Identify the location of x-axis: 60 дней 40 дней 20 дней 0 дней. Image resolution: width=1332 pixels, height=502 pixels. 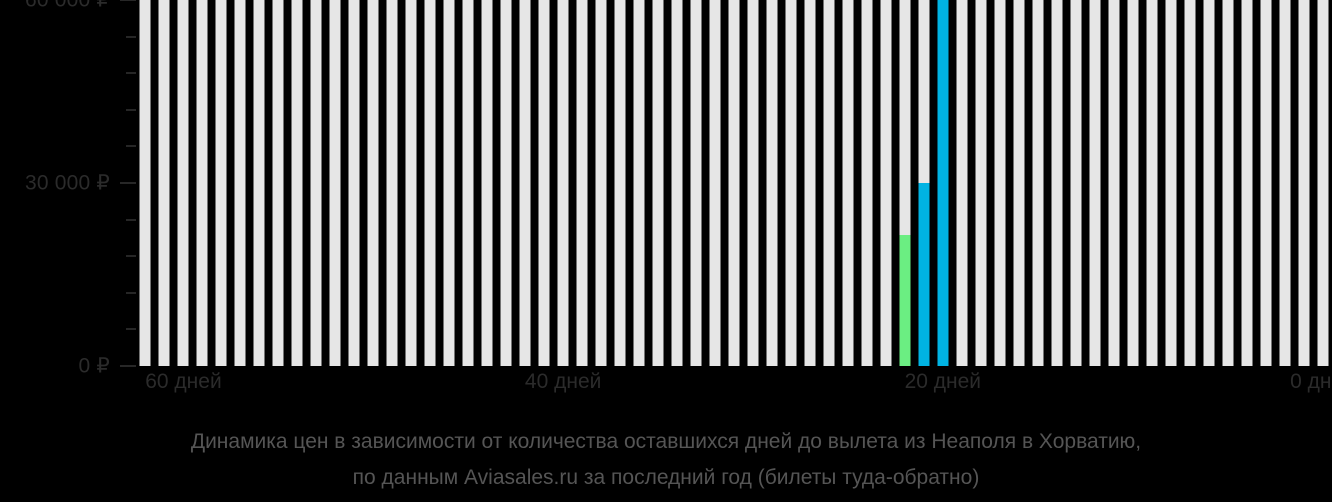
(734, 390).